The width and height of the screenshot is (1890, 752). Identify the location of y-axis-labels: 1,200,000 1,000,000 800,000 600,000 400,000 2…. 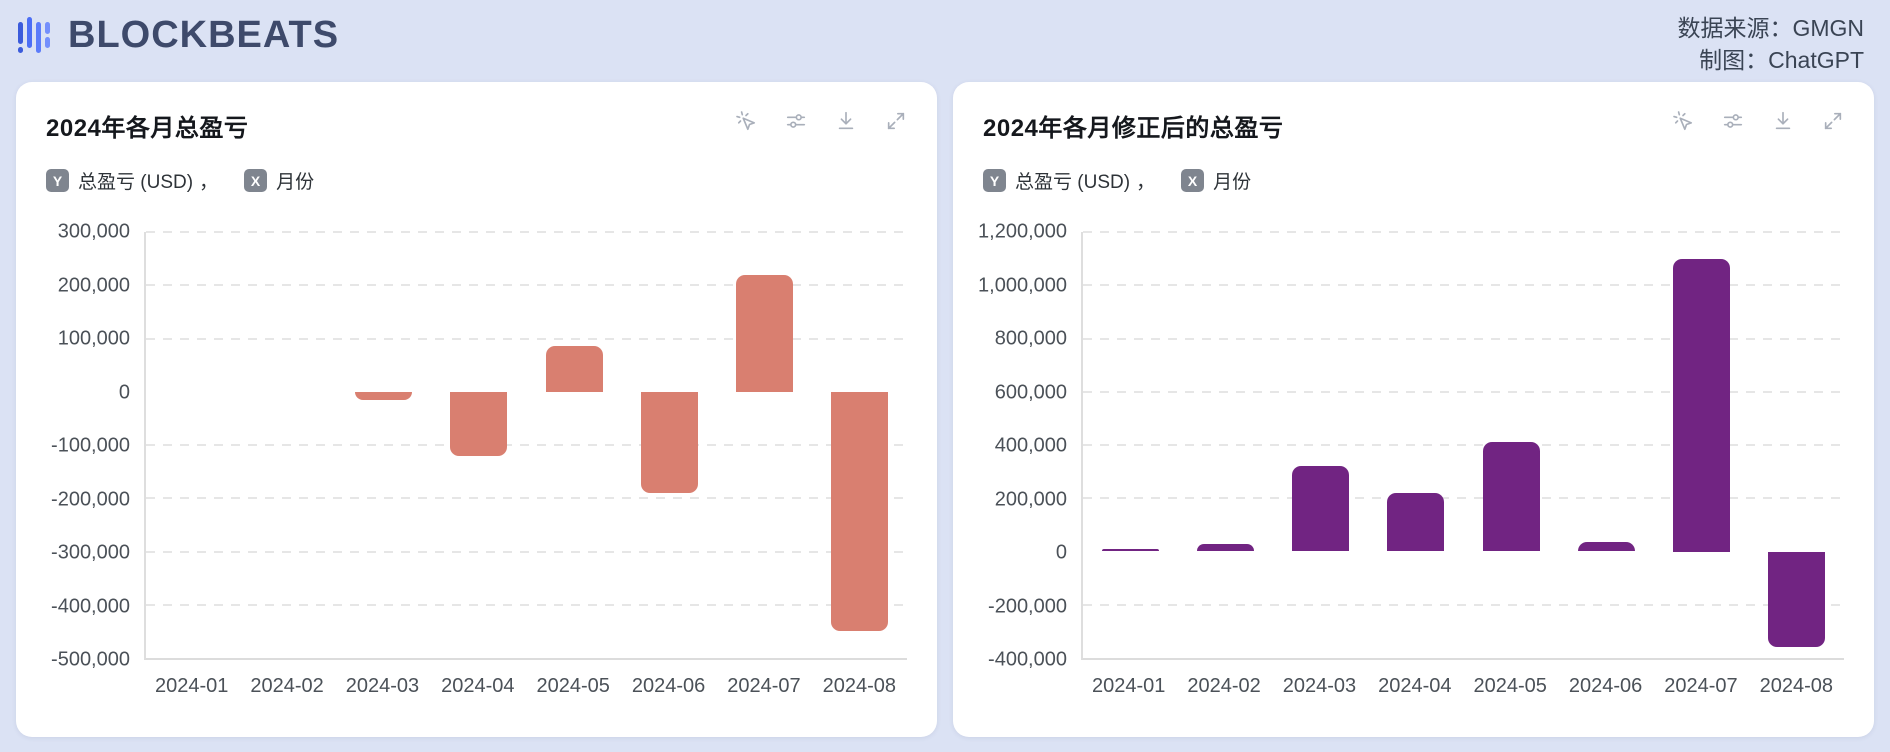
(1029, 446).